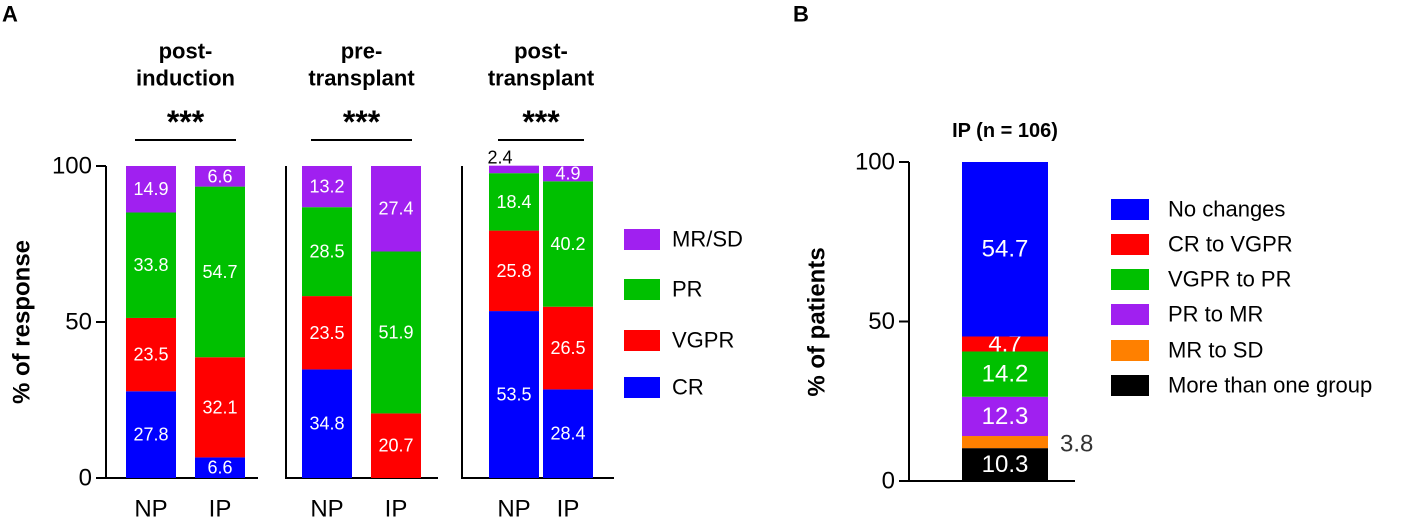 The width and height of the screenshot is (1418, 527). I want to click on data-label: 20.7, so click(395, 446).